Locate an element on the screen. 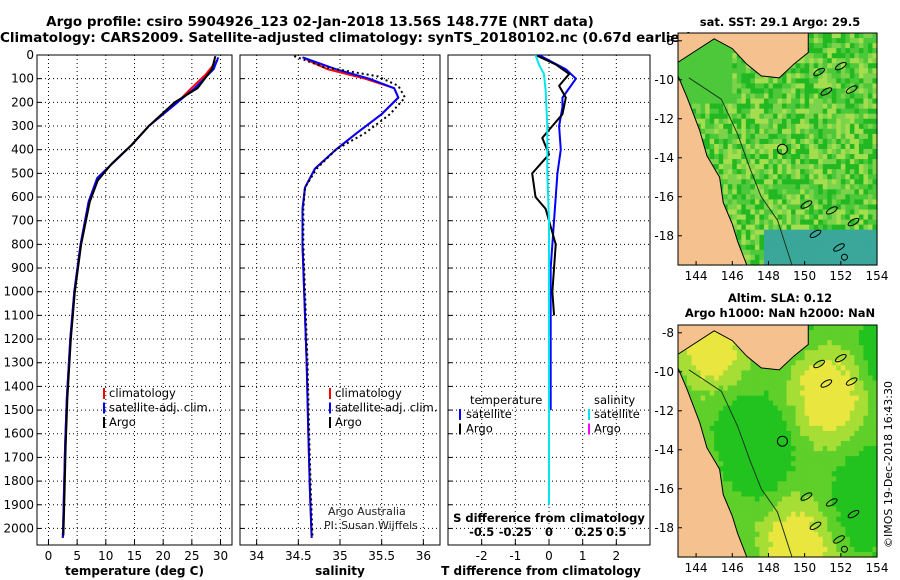 The image size is (900, 580). depth-tick-label: 700 is located at coordinates (22, 221).